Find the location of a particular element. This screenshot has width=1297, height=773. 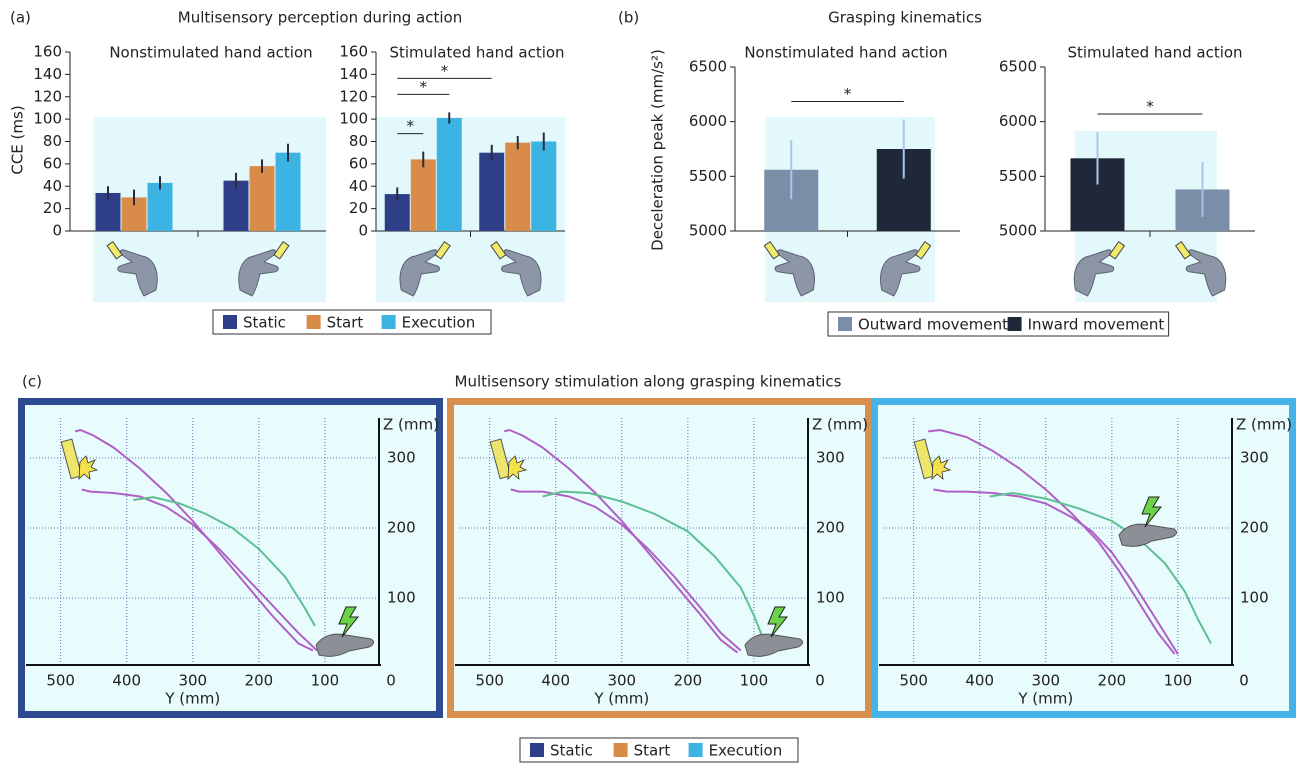

y-tick-label: 5500 is located at coordinates (1018, 176).